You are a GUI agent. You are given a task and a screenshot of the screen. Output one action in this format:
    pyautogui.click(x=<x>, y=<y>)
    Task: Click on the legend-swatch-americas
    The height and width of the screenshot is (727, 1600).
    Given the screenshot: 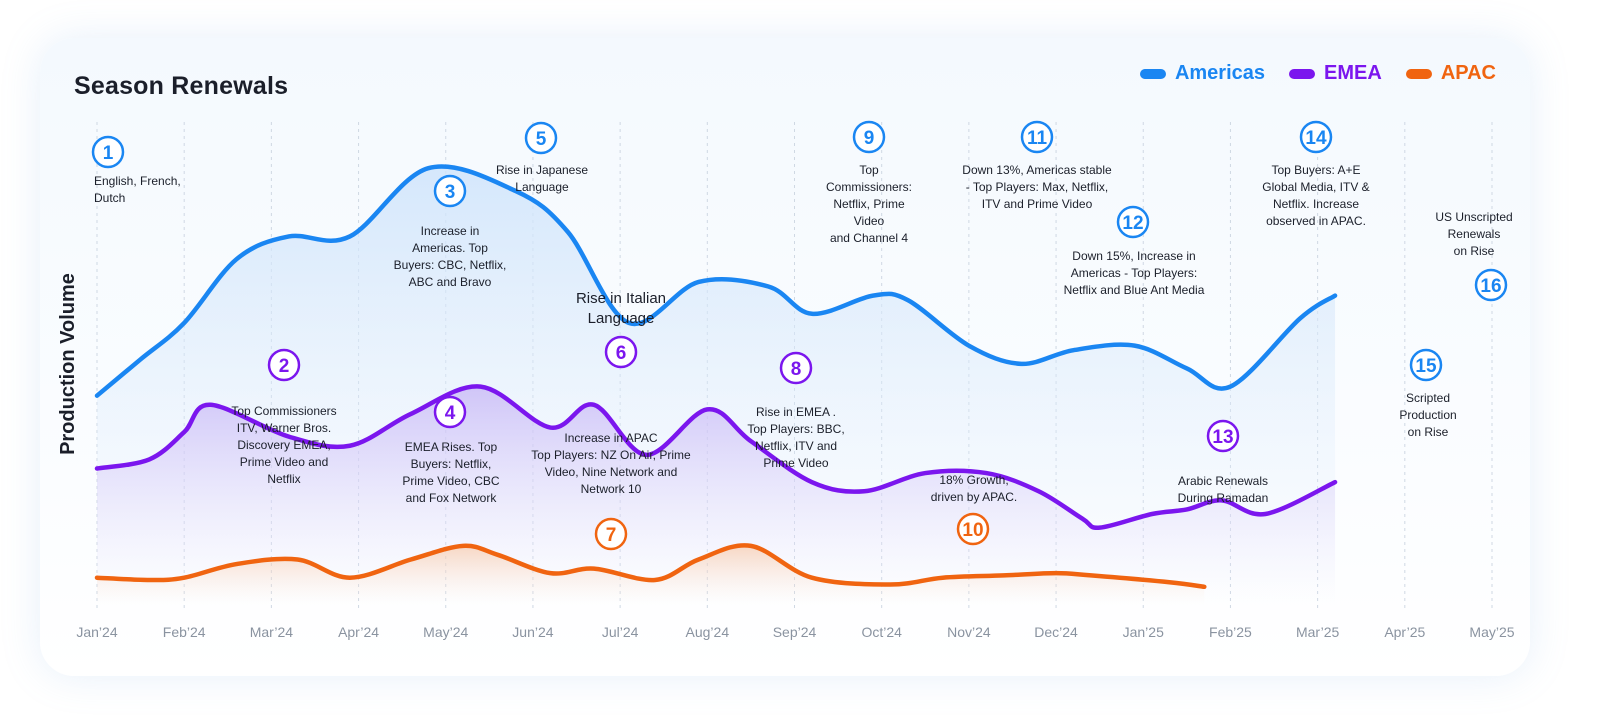 What is the action you would take?
    pyautogui.click(x=1152, y=73)
    